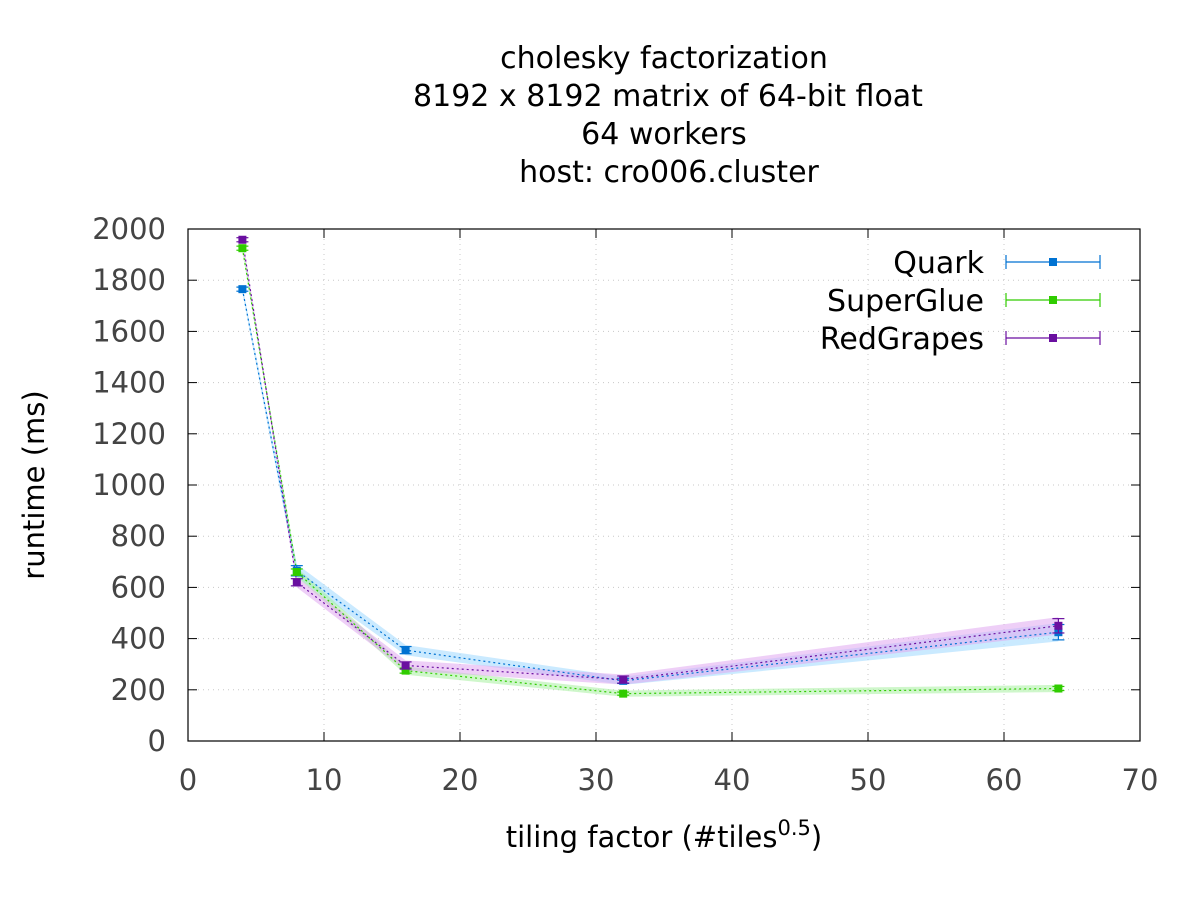 The image size is (1200, 900). I want to click on legend-marker-quark, so click(1053, 262).